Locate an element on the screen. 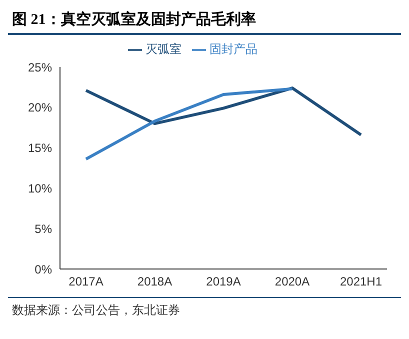 The width and height of the screenshot is (409, 339). x-tick-label: 2020A is located at coordinates (292, 281).